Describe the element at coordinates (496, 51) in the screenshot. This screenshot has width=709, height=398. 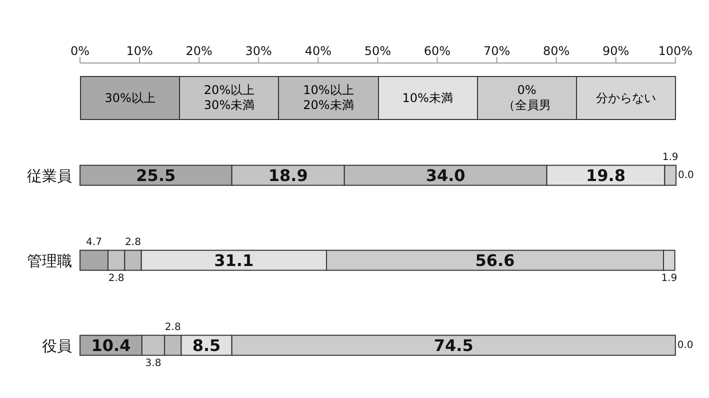
I see `x-tick-label: 70%` at that location.